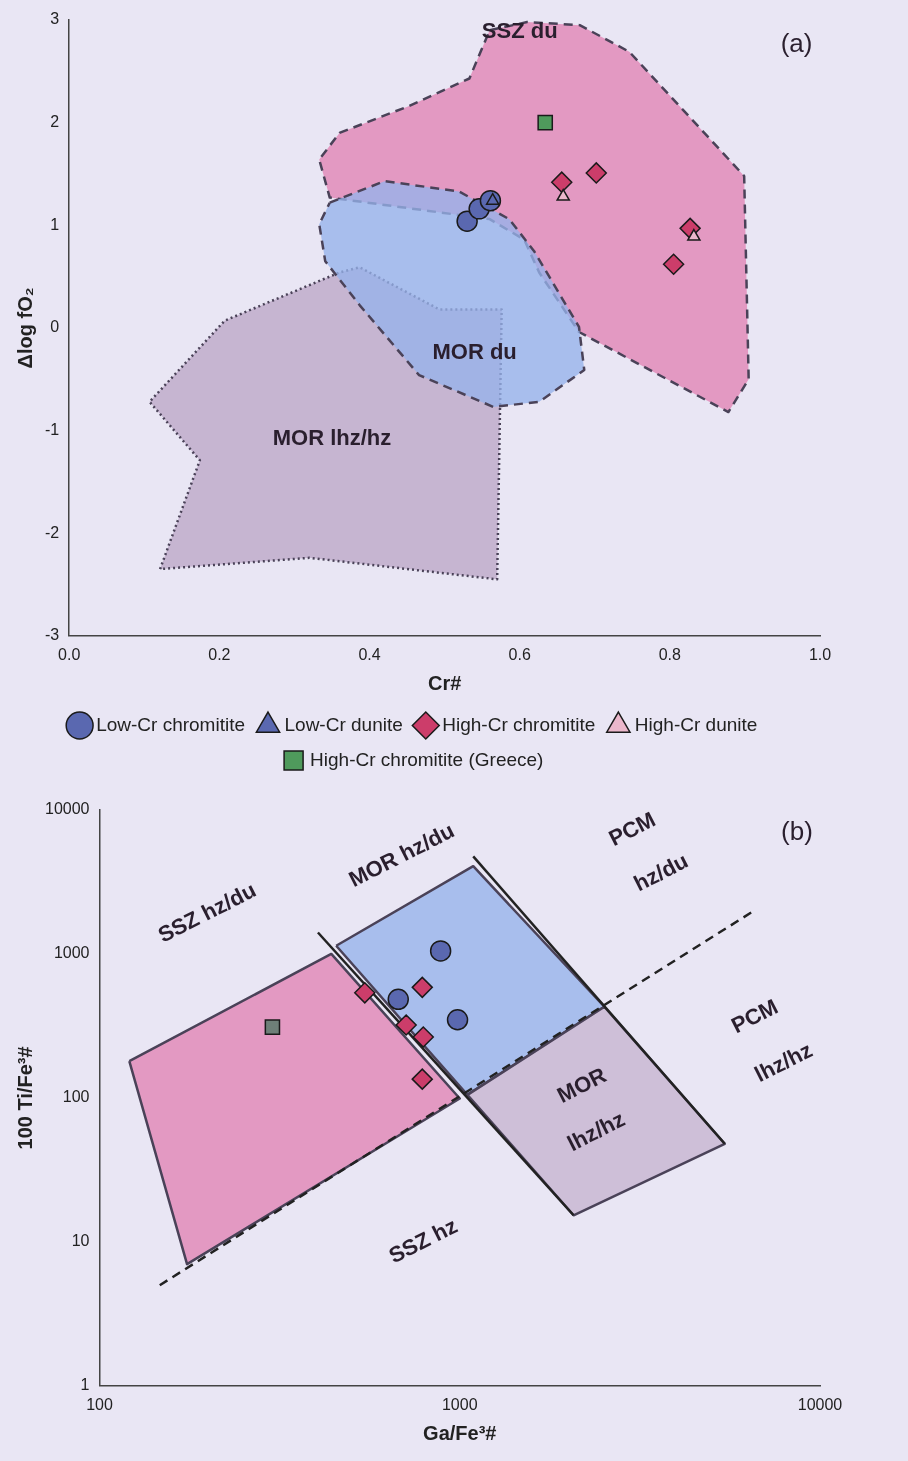 Image resolution: width=908 pixels, height=1461 pixels. Describe the element at coordinates (219, 654) in the screenshot. I see `x-tick-label: 0.2` at that location.